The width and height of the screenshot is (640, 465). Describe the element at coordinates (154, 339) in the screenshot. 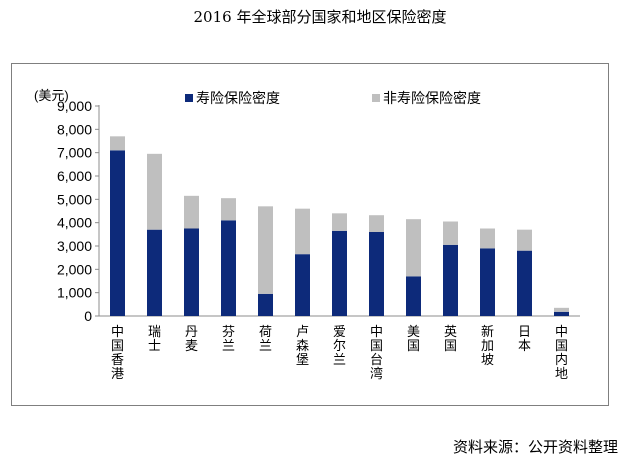

I see `x-tick-label: 瑞士` at that location.